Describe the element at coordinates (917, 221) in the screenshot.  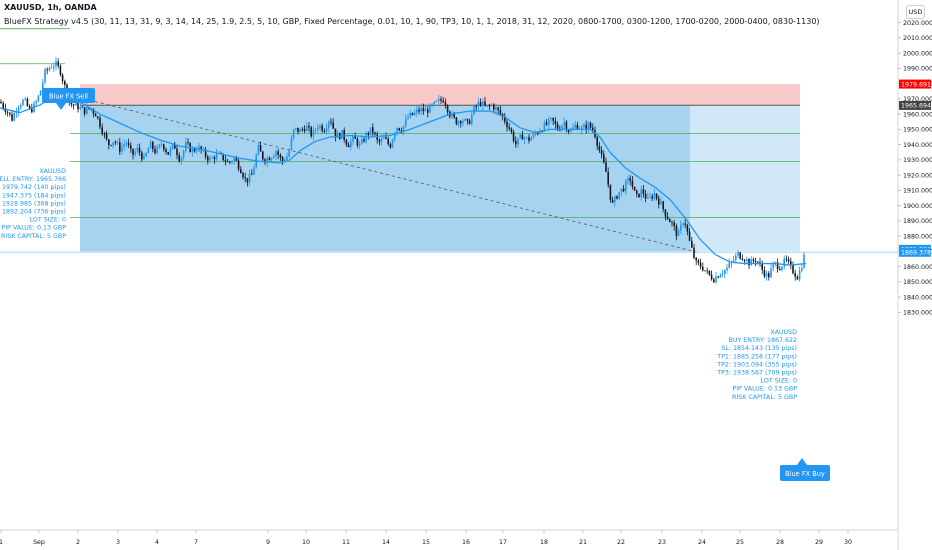
I see `y-tick-label: 1890.000` at that location.